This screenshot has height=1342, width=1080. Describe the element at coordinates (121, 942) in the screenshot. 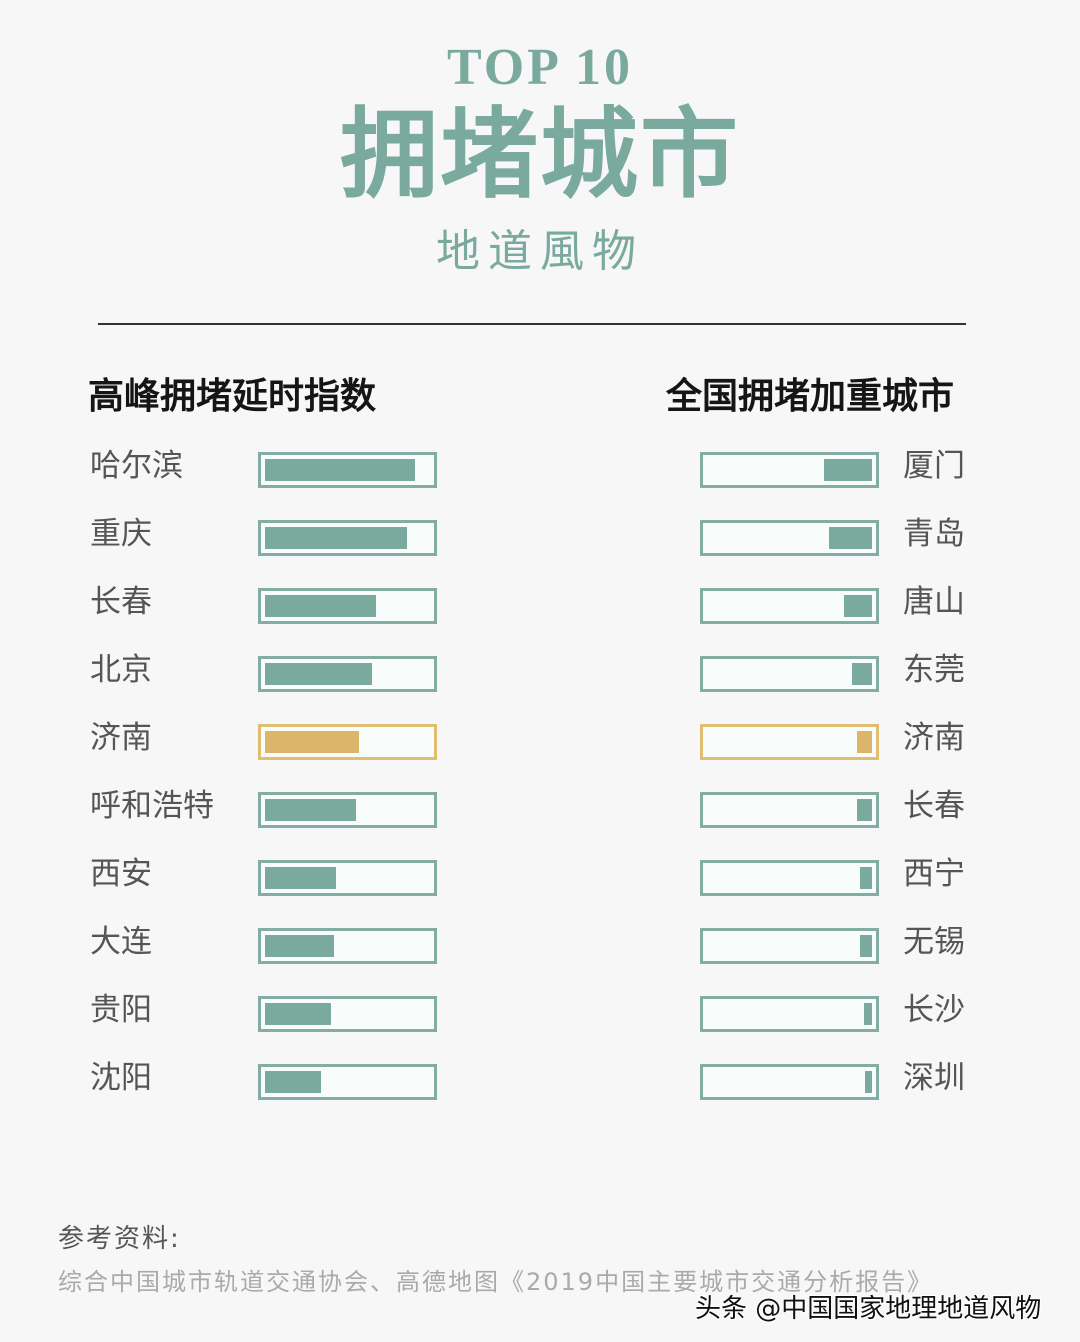

I see `city-label: 大连` at that location.